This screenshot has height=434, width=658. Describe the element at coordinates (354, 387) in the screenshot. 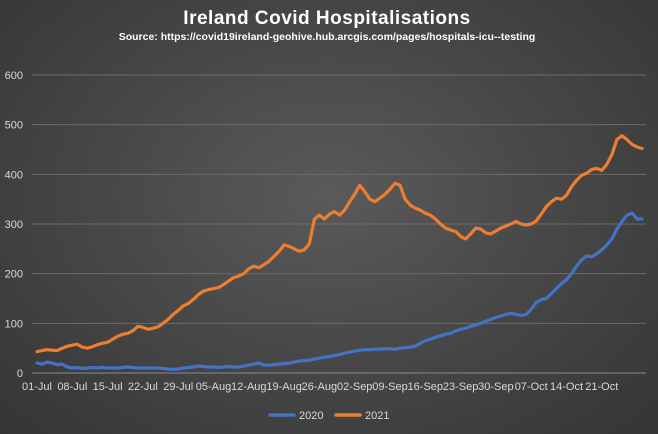

I see `x-tick-label: 02-Sep` at that location.